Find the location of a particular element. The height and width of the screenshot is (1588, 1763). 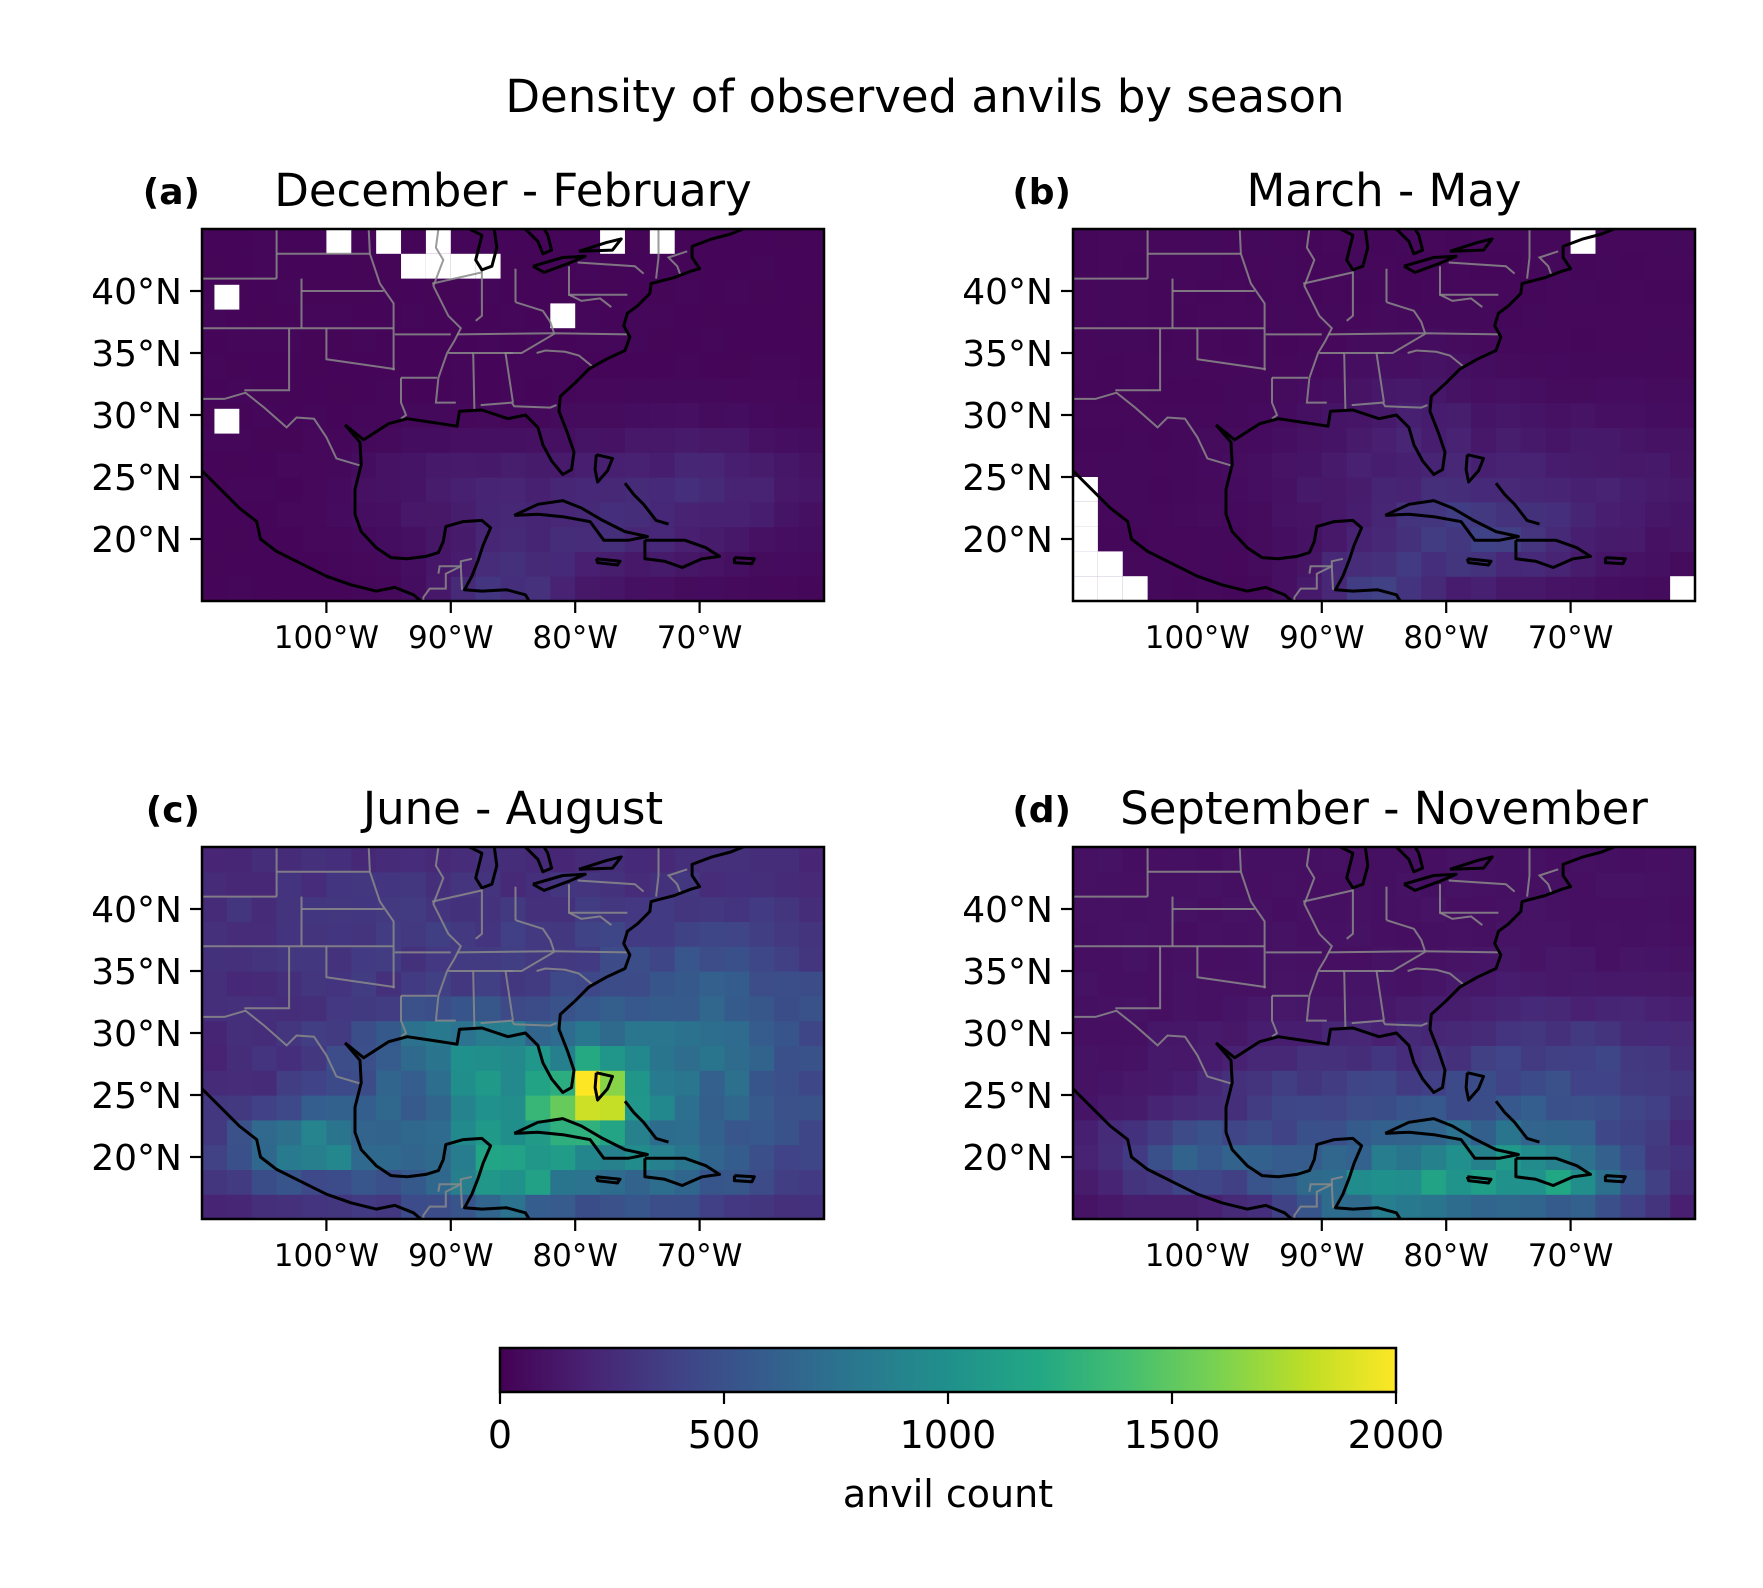

lon-tick-label: 80°W is located at coordinates (575, 638).